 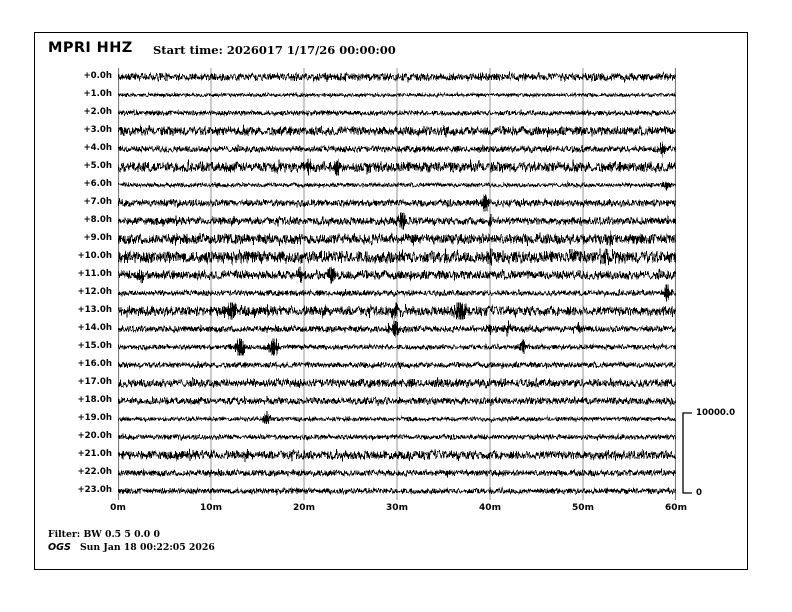 What do you see at coordinates (94, 418) in the screenshot?
I see `y-axis-tick-label: +19.0h` at bounding box center [94, 418].